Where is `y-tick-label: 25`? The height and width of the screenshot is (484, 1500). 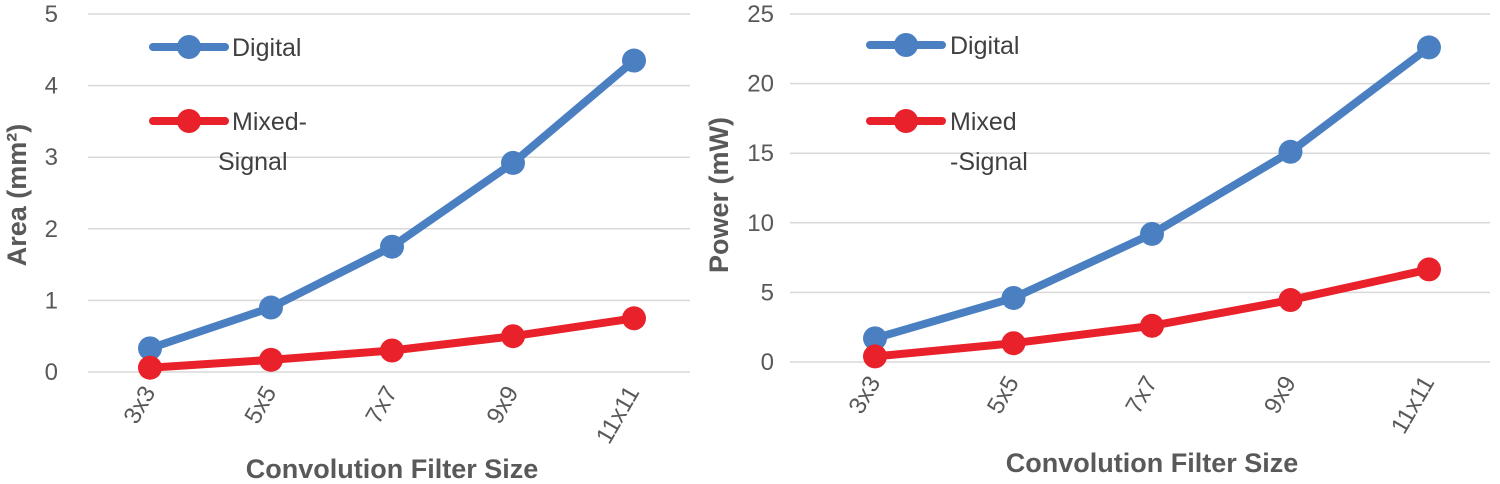 y-tick-label: 25 is located at coordinates (760, 14).